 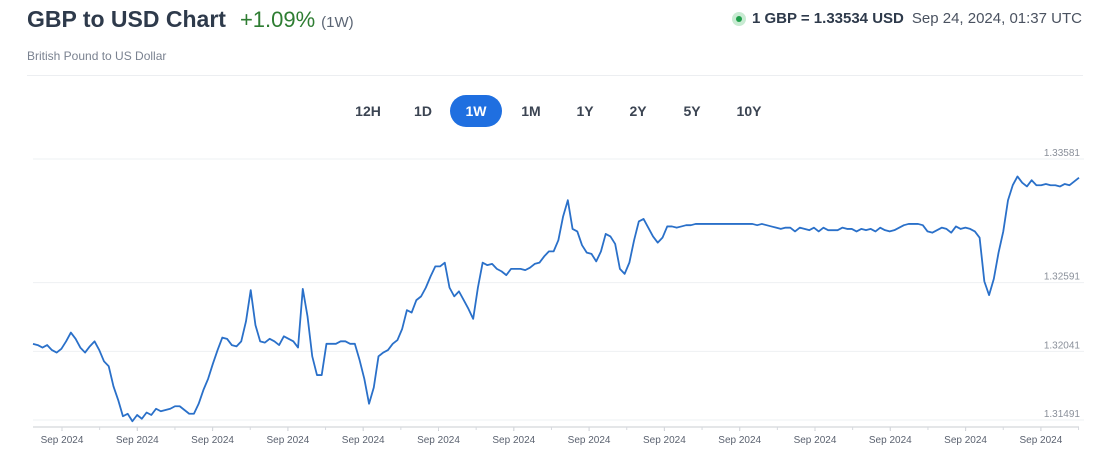 I want to click on current-rate: 1 GBP = 1.33534 USD, so click(x=827, y=18).